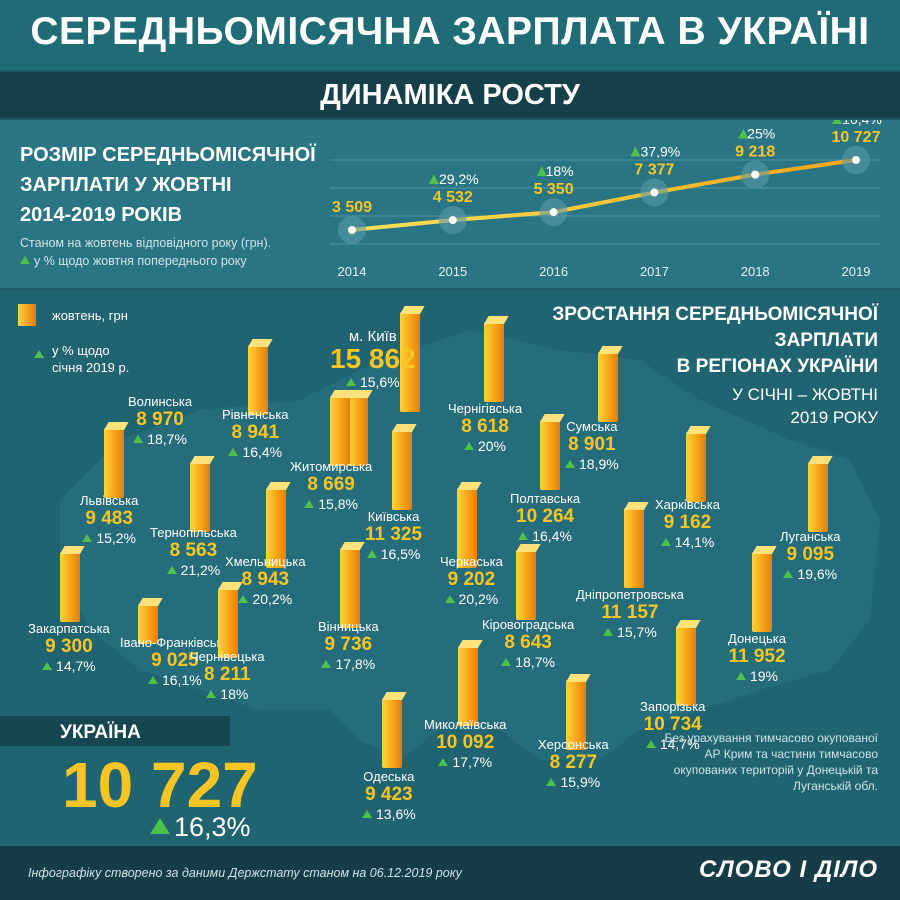  I want to click on x-tick-label: 2018, so click(755, 271).